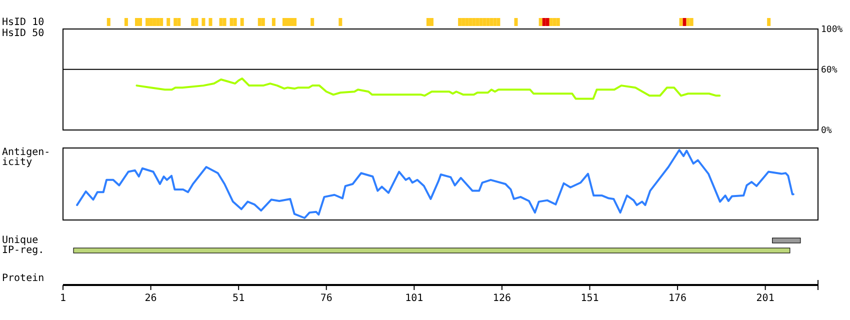 The width and height of the screenshot is (850, 320). I want to click on y-tick-label: 100%, so click(832, 30).